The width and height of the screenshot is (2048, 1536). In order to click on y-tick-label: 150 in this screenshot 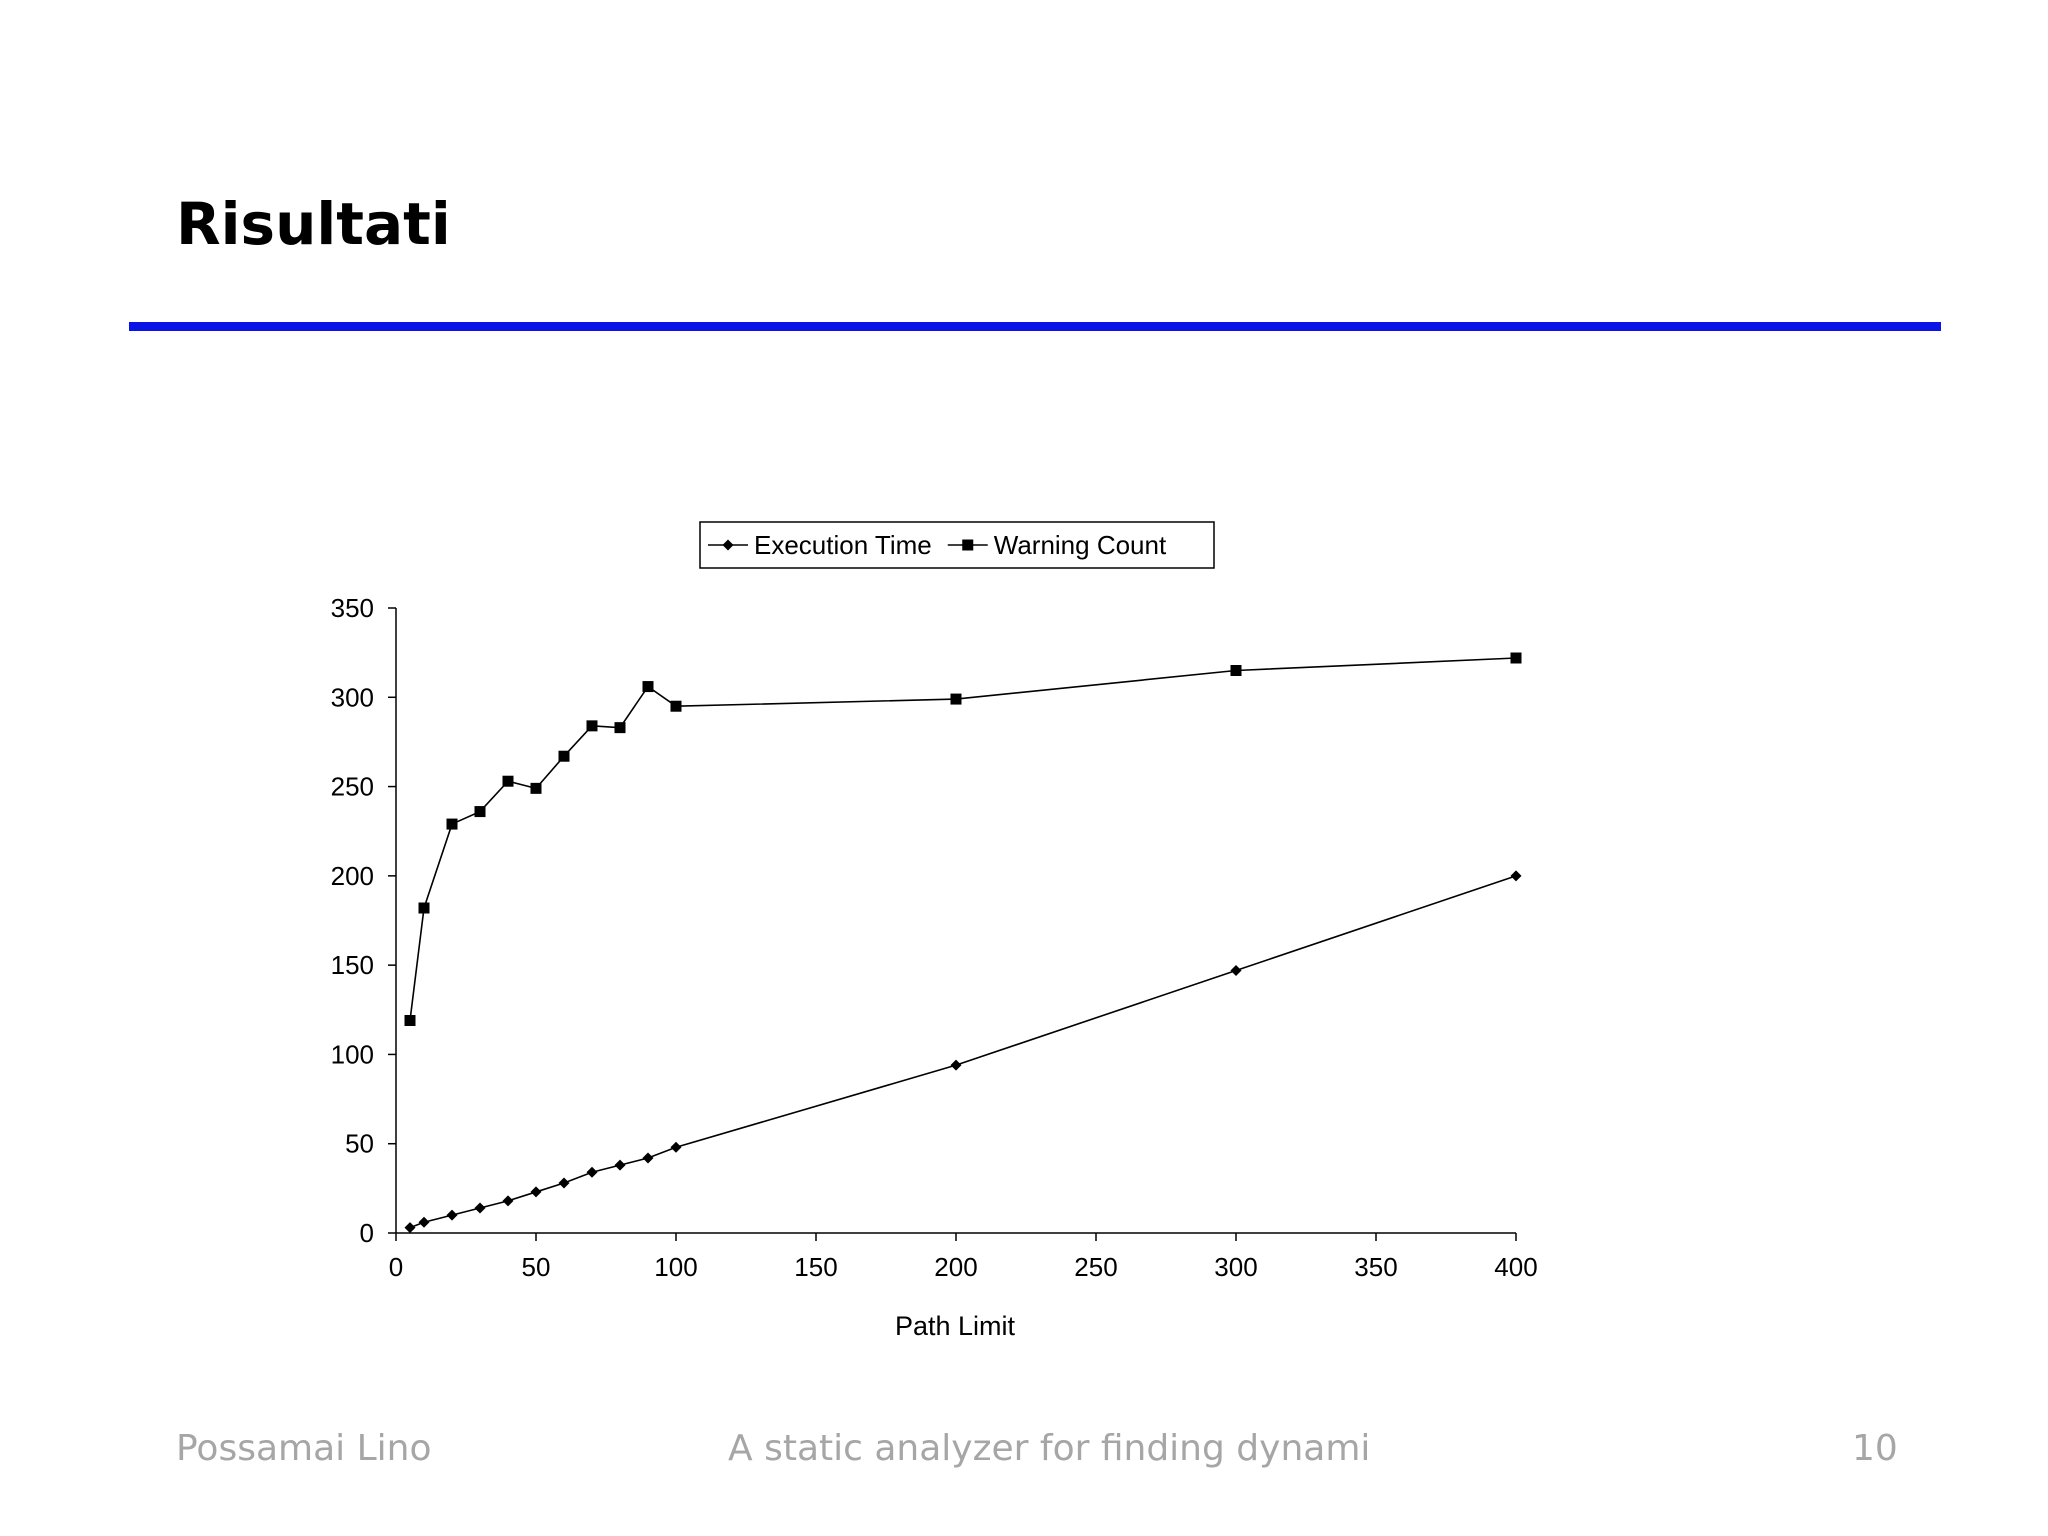, I will do `click(352, 965)`.